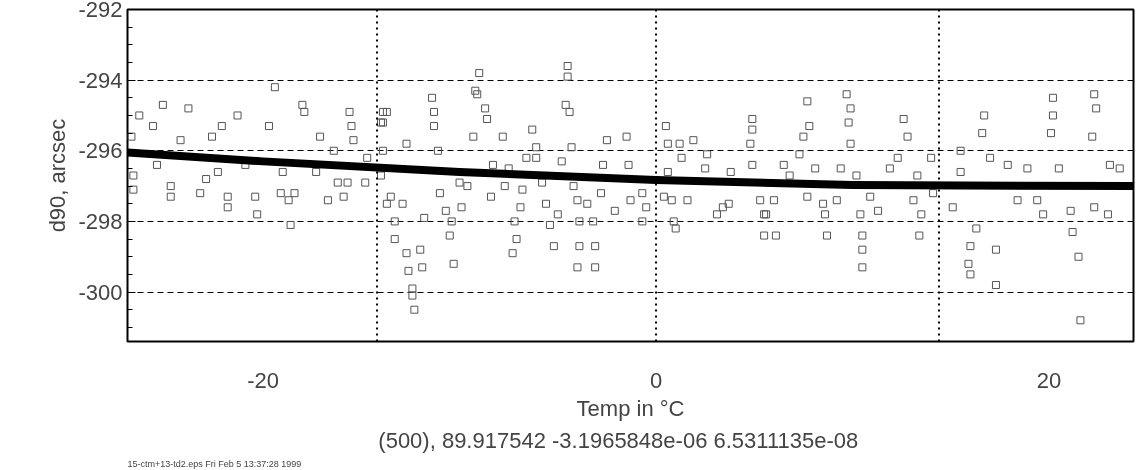 Image resolution: width=1144 pixels, height=470 pixels. Describe the element at coordinates (214, 463) in the screenshot. I see `text: 15-ctm+13-td2.eps Fri Feb 5 13:37:28 1999` at that location.